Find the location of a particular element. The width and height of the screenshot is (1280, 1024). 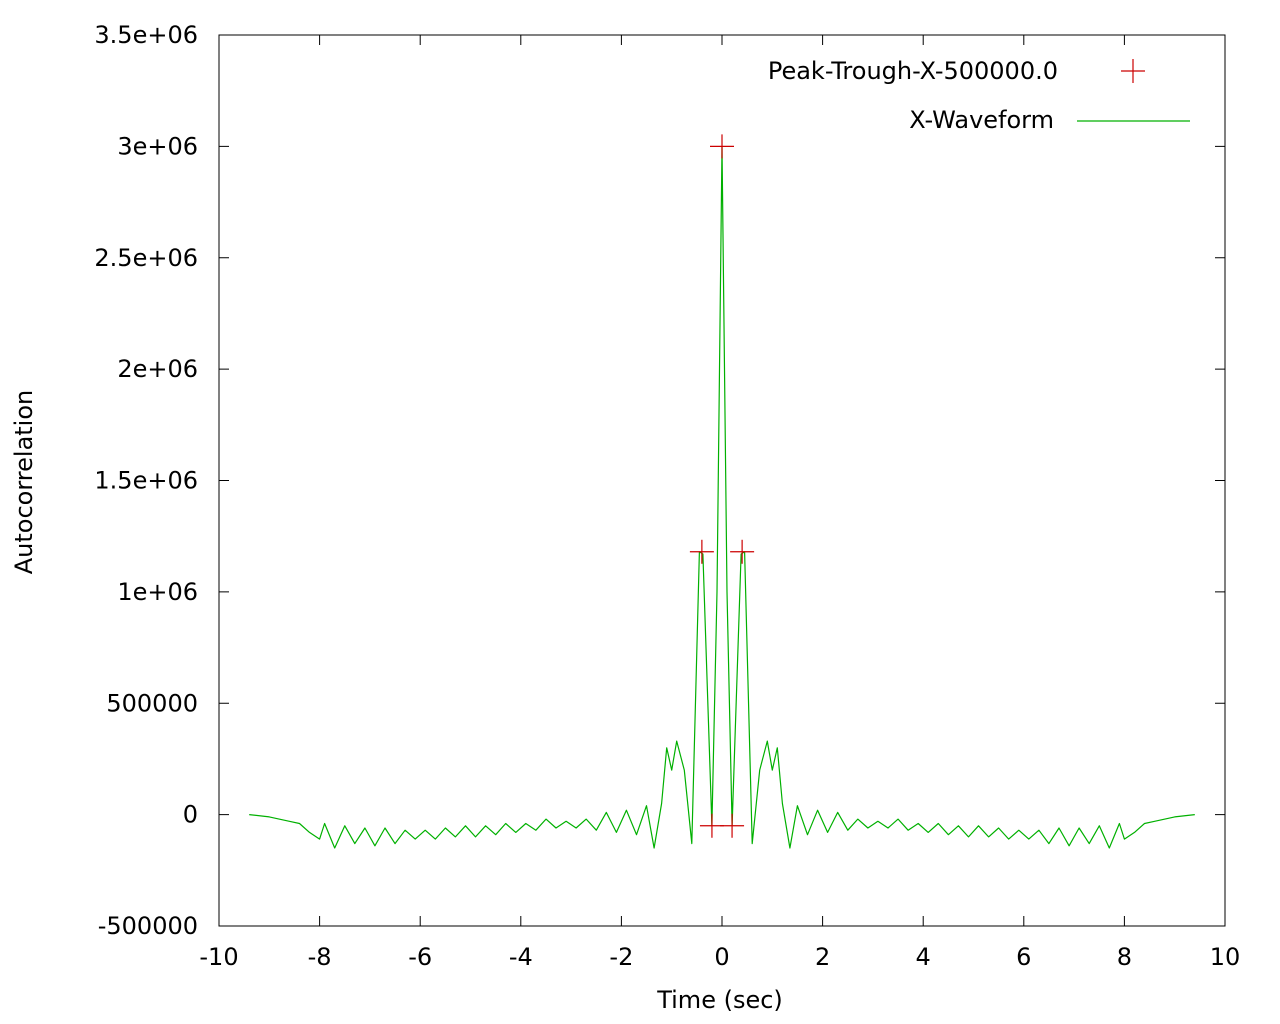

legend-label-x-waveform: X-Waveform is located at coordinates (981, 120).